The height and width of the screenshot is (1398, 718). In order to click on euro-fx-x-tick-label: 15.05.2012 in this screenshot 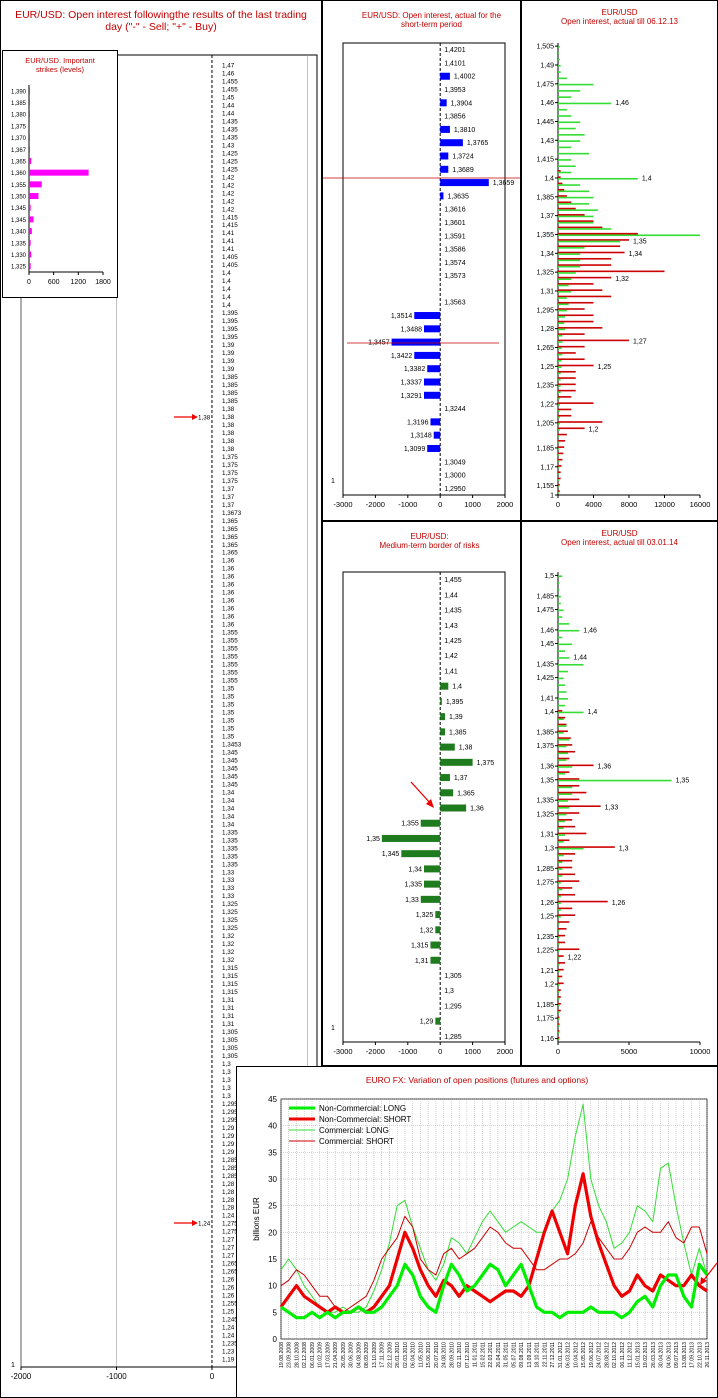, I will do `click(584, 1355)`.